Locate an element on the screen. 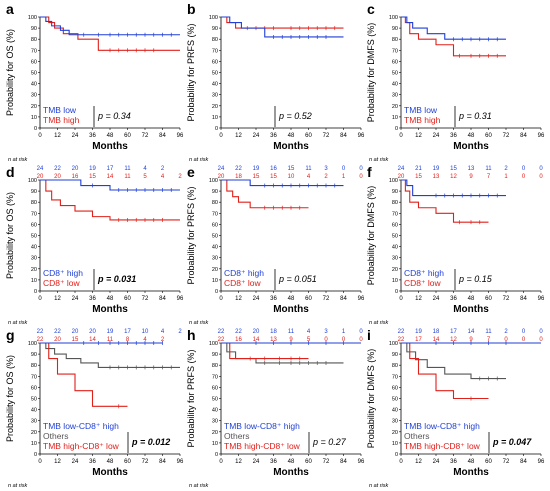 The image size is (550, 491). km-curve-red is located at coordinates (84, 374).